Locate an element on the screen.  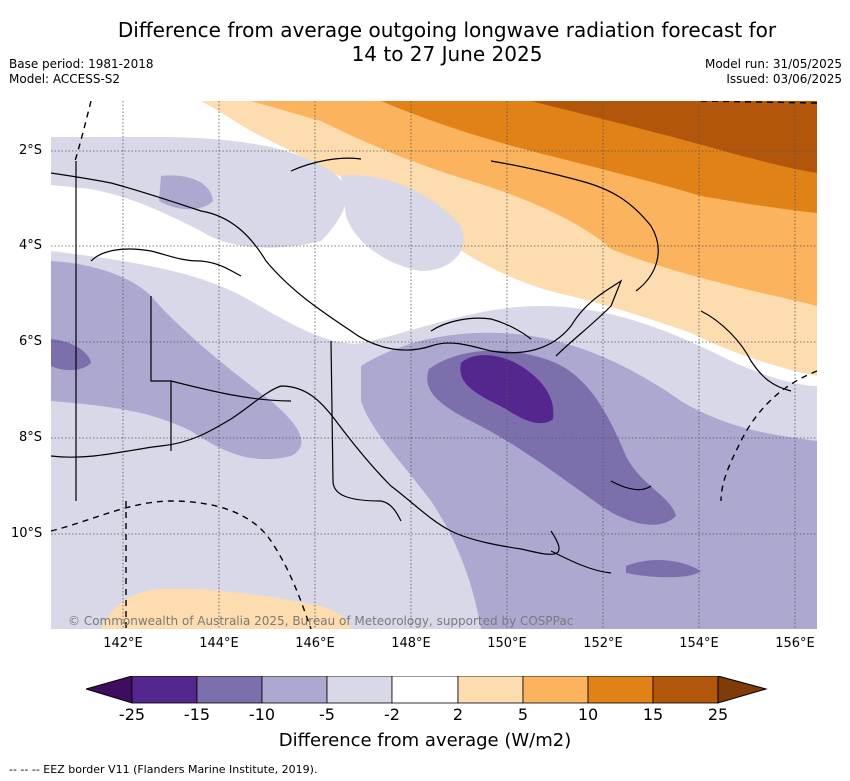
title-line-2: 14 to 27 June 2025 is located at coordinates (447, 54).